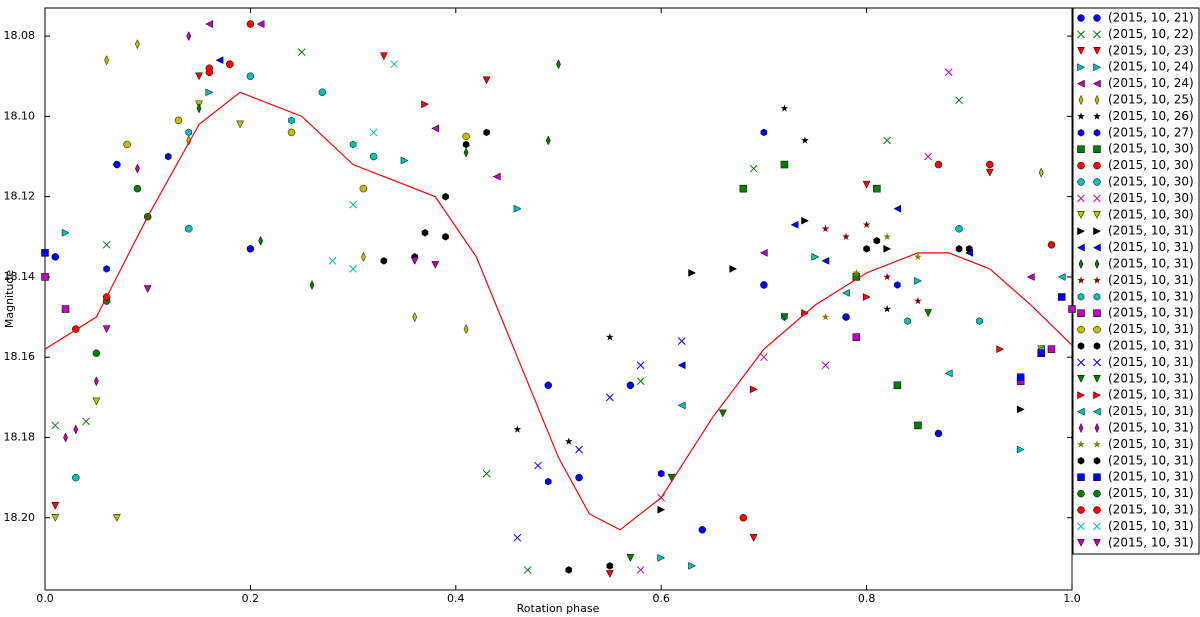  Describe the element at coordinates (1072, 598) in the screenshot. I see `x-tick-label: 1.0` at that location.